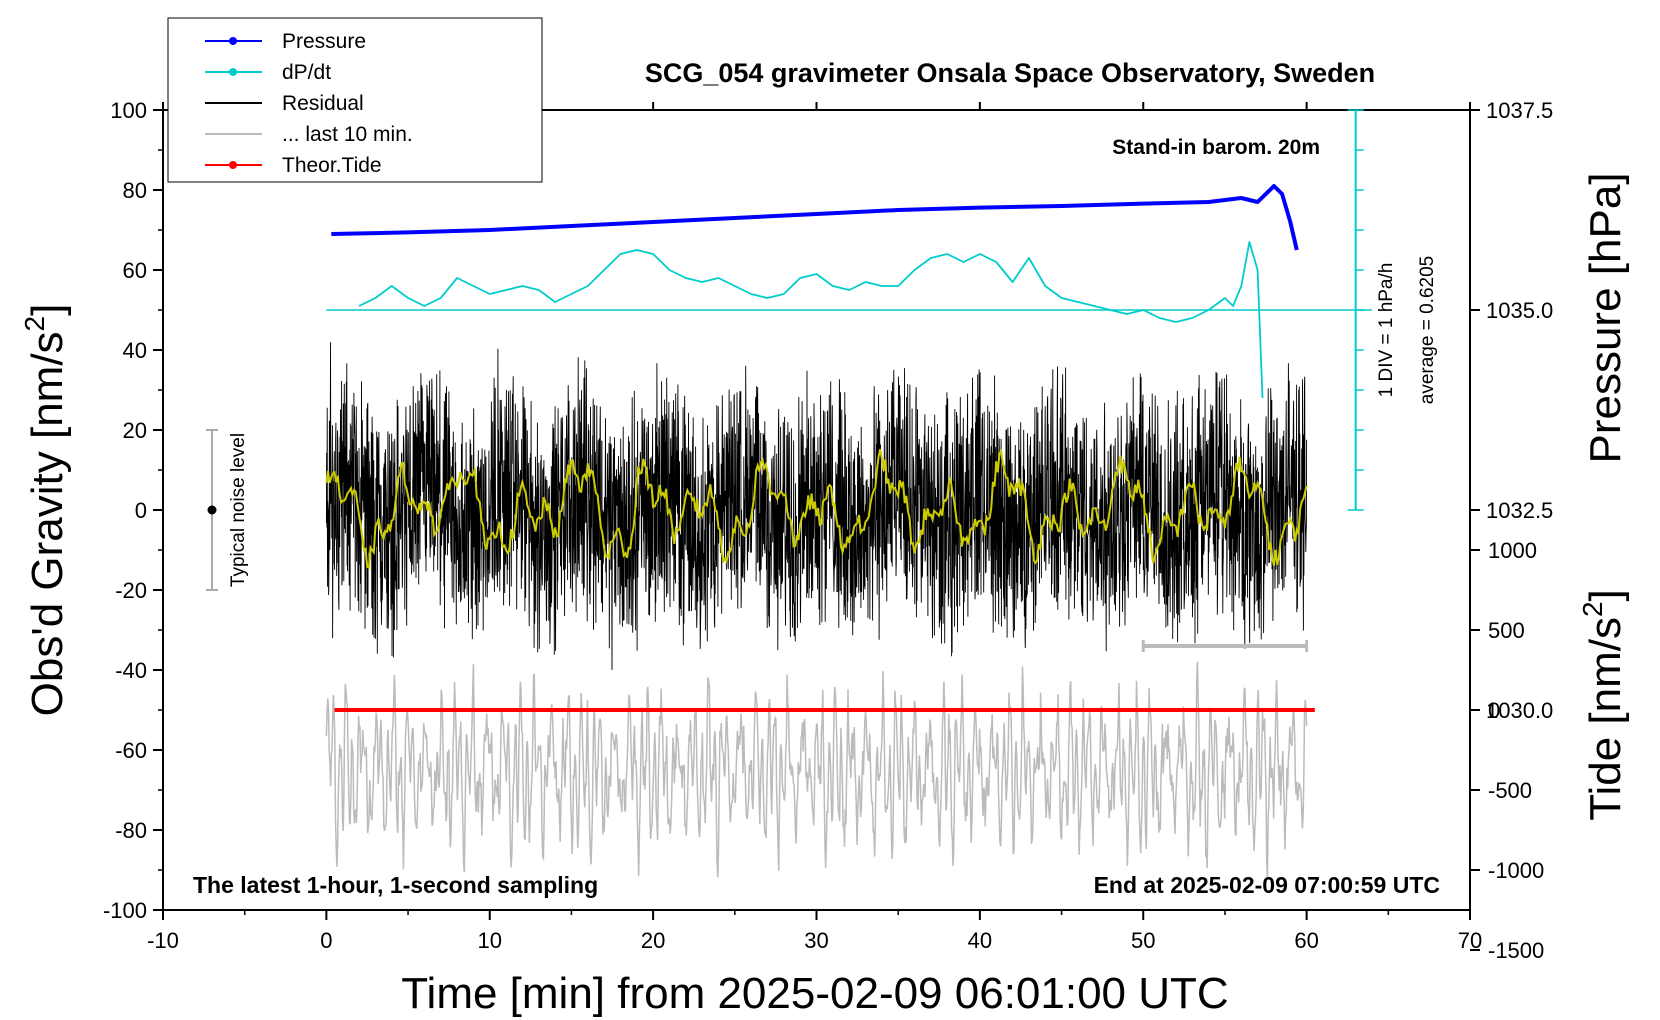  Describe the element at coordinates (135, 190) in the screenshot. I see `y-tick-label: 80` at that location.